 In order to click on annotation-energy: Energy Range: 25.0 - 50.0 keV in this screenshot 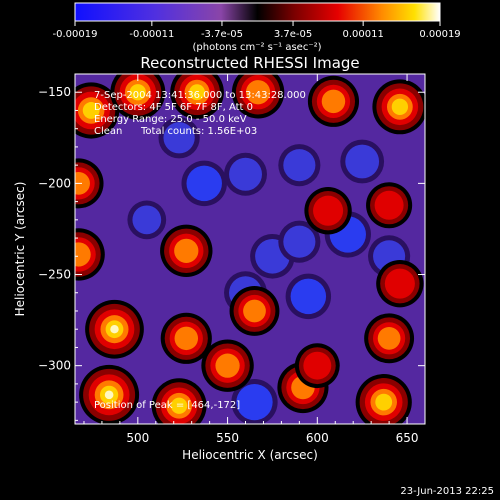, I will do `click(170, 119)`.